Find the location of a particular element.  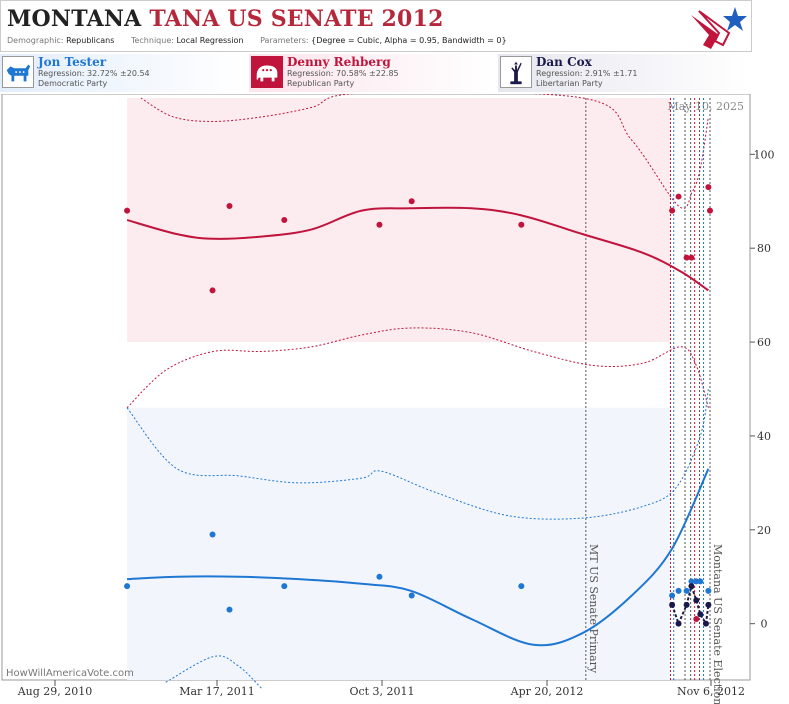

x-tick-label: Apr 20, 2012 is located at coordinates (547, 691).